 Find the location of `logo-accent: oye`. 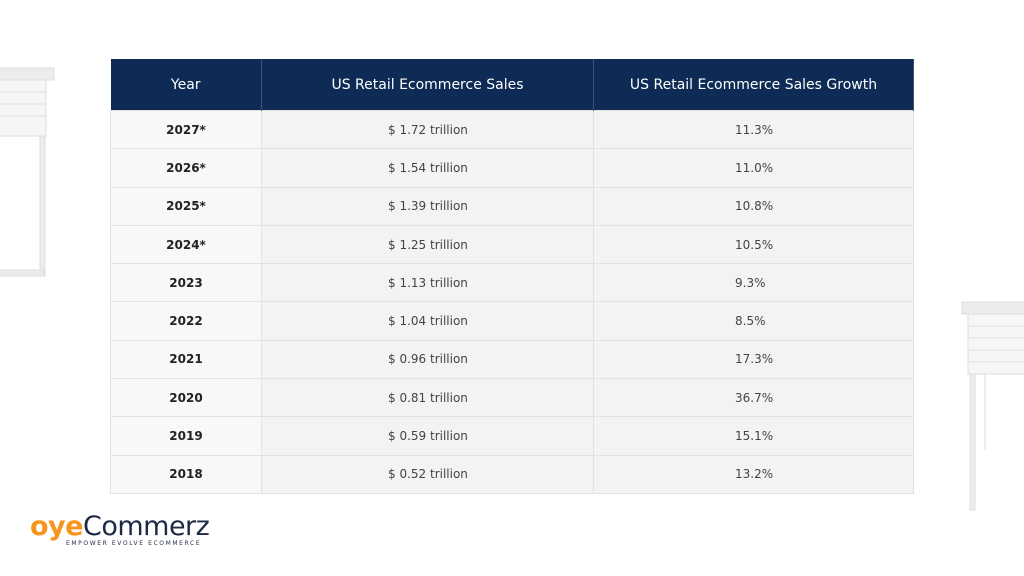

logo-accent: oye is located at coordinates (56, 526).